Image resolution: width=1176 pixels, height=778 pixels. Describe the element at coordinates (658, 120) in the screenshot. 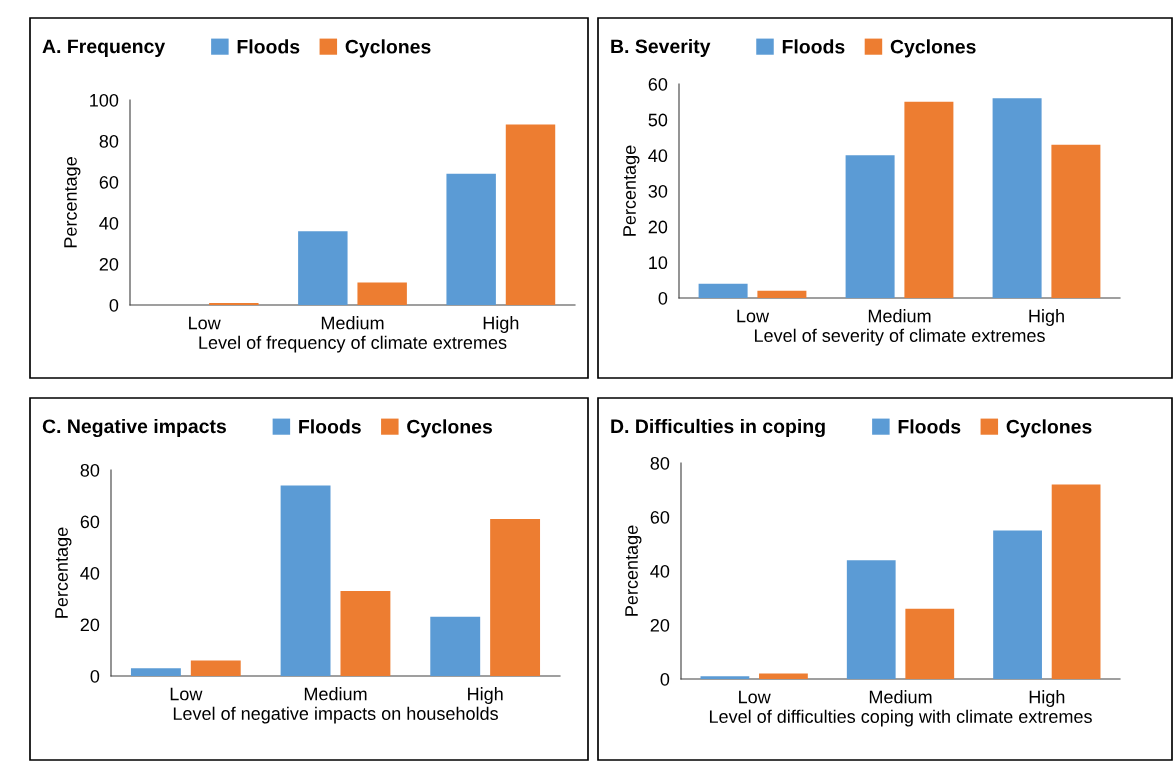

I see `y-tick-label: 50` at that location.